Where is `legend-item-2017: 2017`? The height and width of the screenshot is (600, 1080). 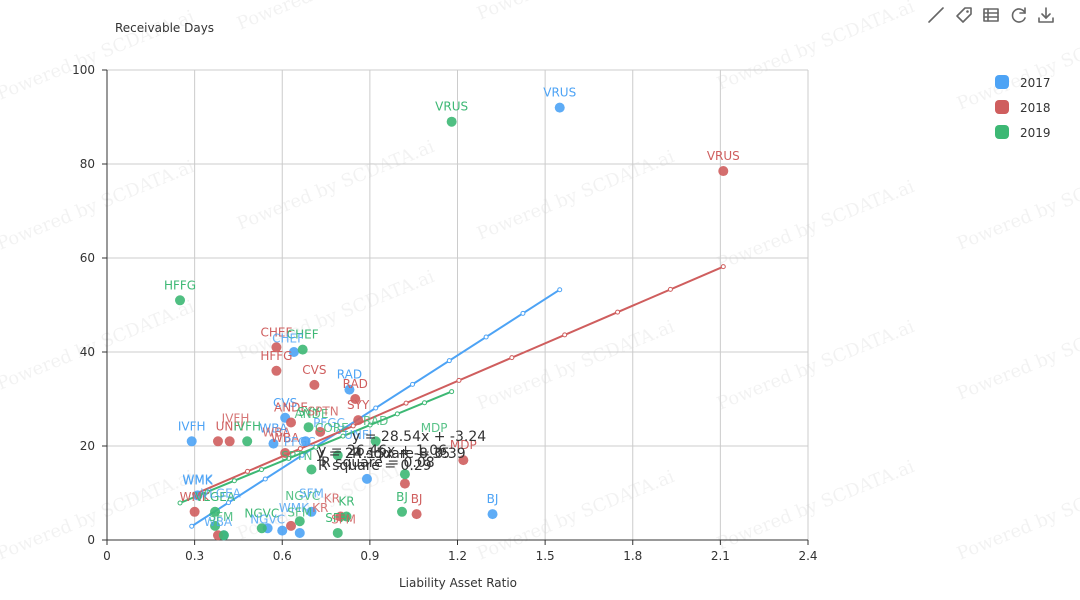 legend-item-2017: 2017 is located at coordinates (1023, 82).